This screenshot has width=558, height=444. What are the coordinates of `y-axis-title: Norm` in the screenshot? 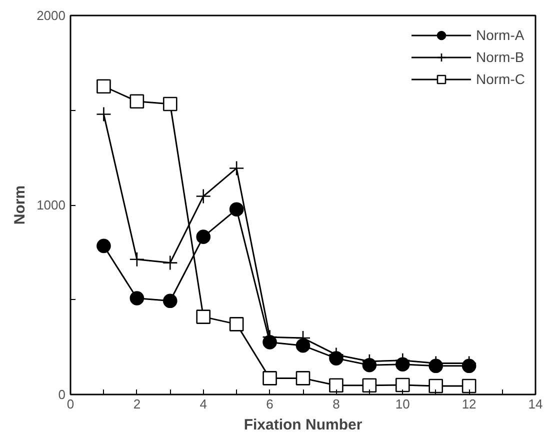 It's located at (20, 205).